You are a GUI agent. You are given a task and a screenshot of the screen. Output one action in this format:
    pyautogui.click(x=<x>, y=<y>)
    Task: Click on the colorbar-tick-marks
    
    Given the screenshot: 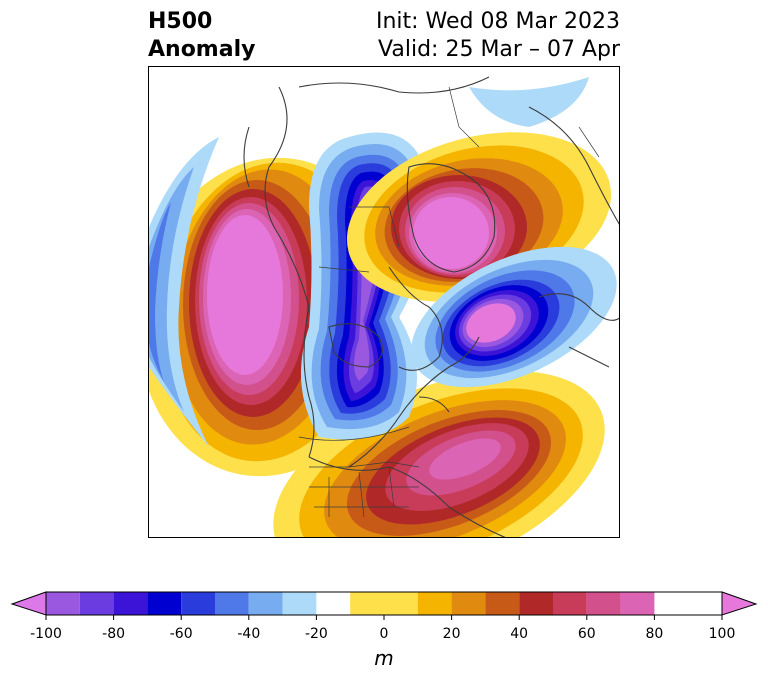 What is the action you would take?
    pyautogui.click(x=384, y=617)
    